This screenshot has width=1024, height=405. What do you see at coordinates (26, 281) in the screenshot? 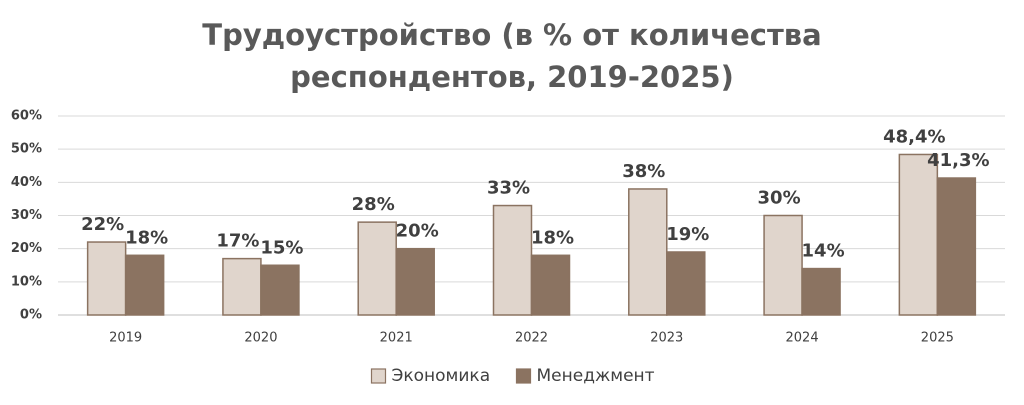
I see `y-tick-label: 10%` at bounding box center [26, 281].